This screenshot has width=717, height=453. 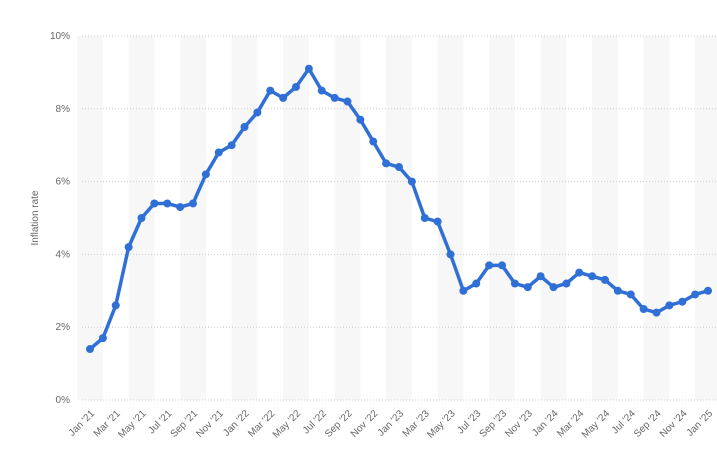 I want to click on x-tick-label: Nov '23, so click(x=519, y=424).